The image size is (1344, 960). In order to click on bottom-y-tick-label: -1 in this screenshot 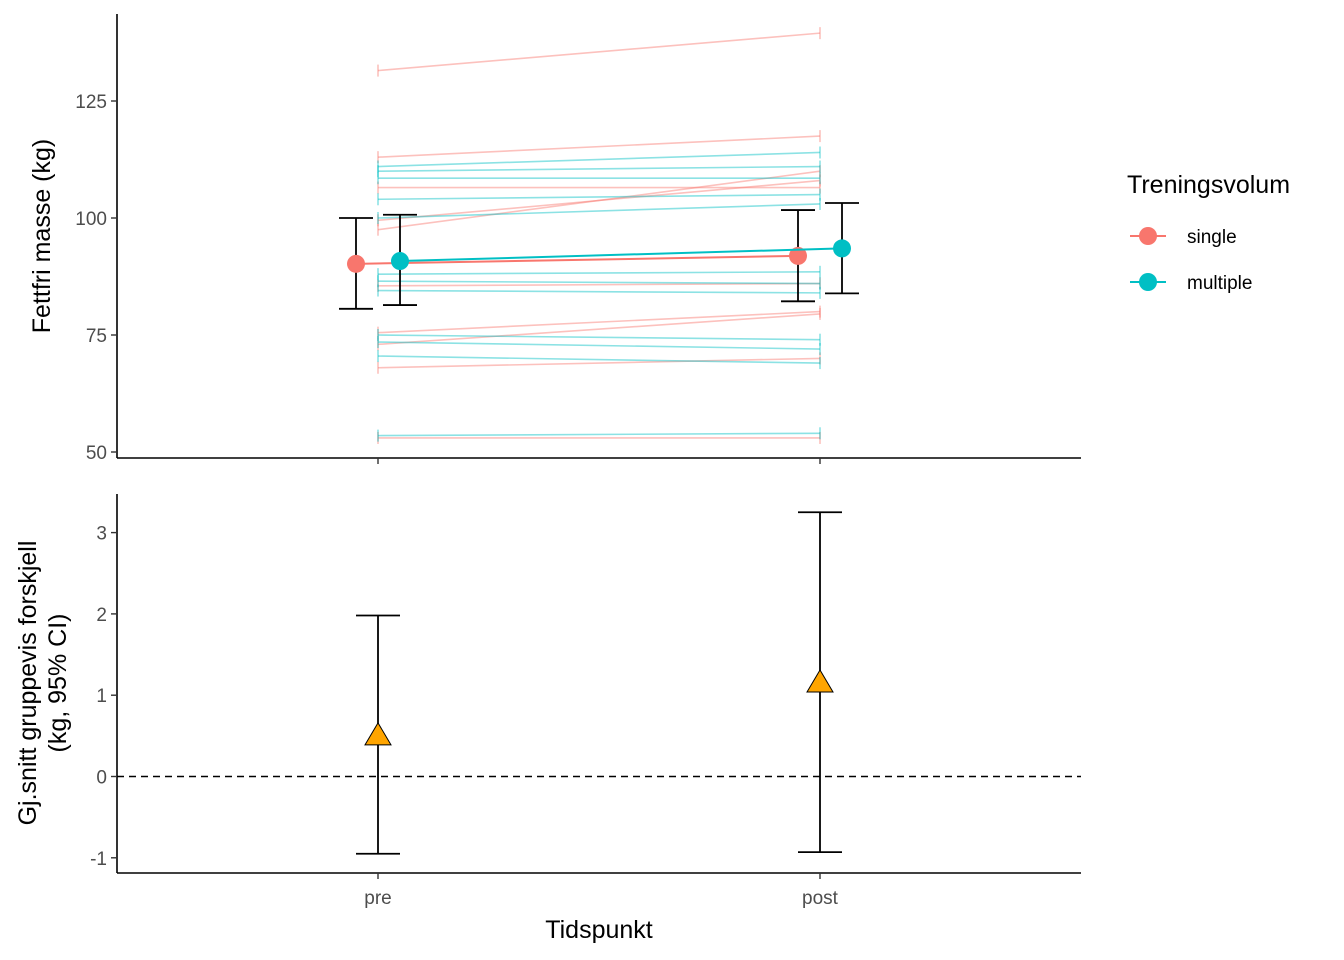, I will do `click(98, 859)`.